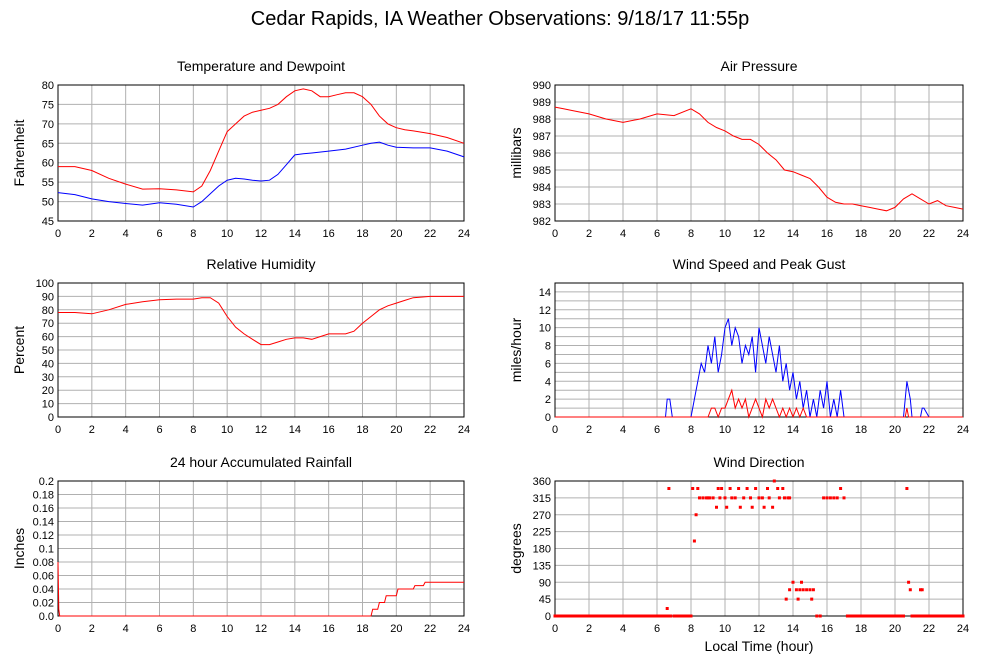  I want to click on x-tick-label: 12, so click(759, 234).